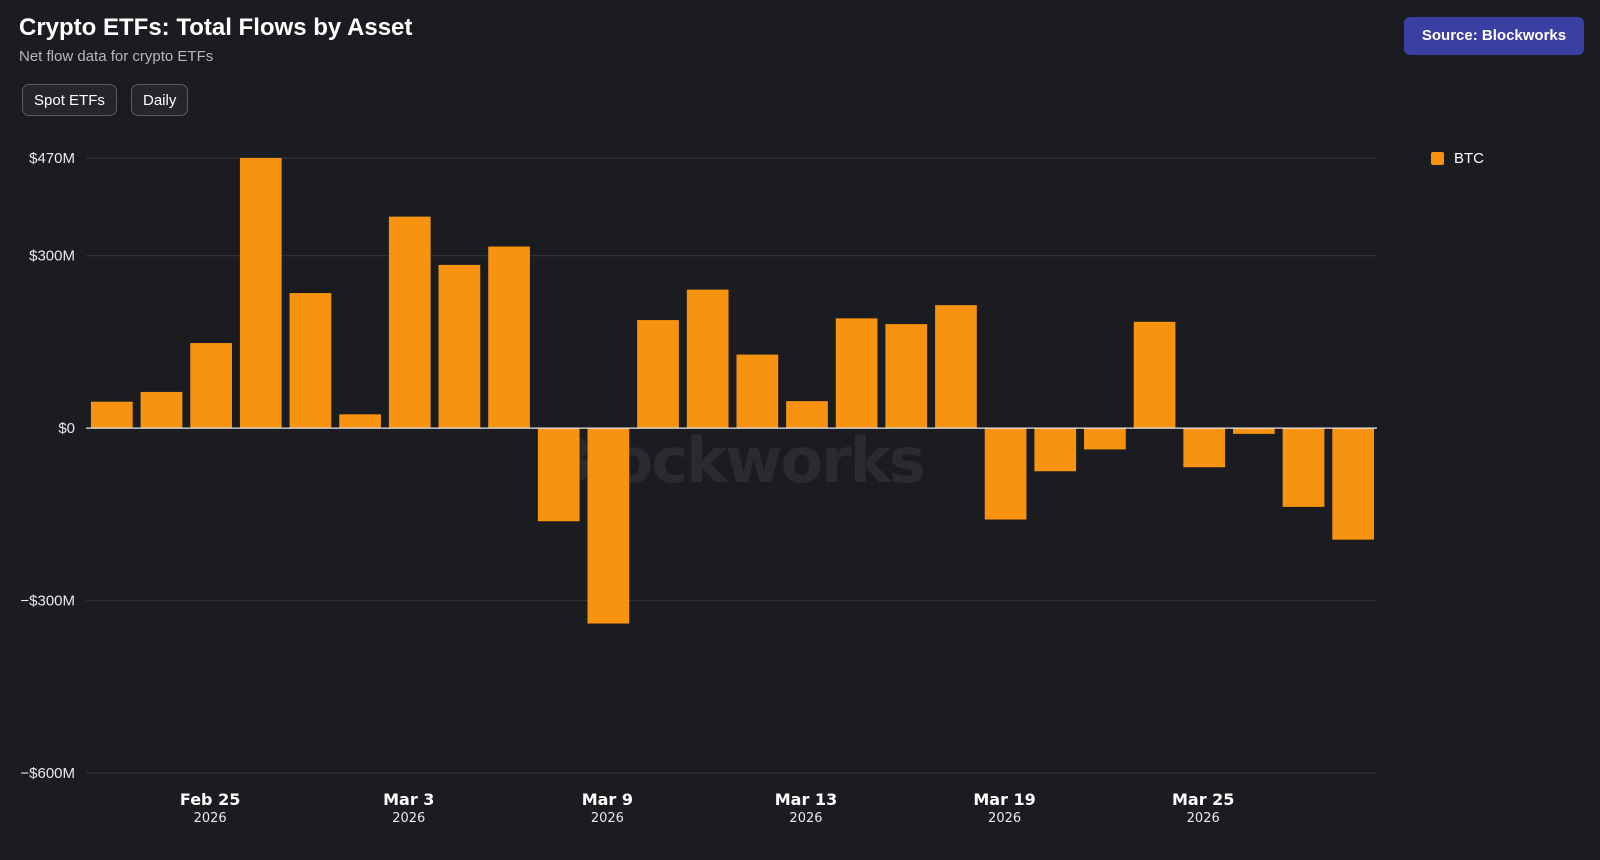 The width and height of the screenshot is (1600, 860). I want to click on y-axis-labels: $470M $300M $0 −$300M −$600M, so click(47, 466).